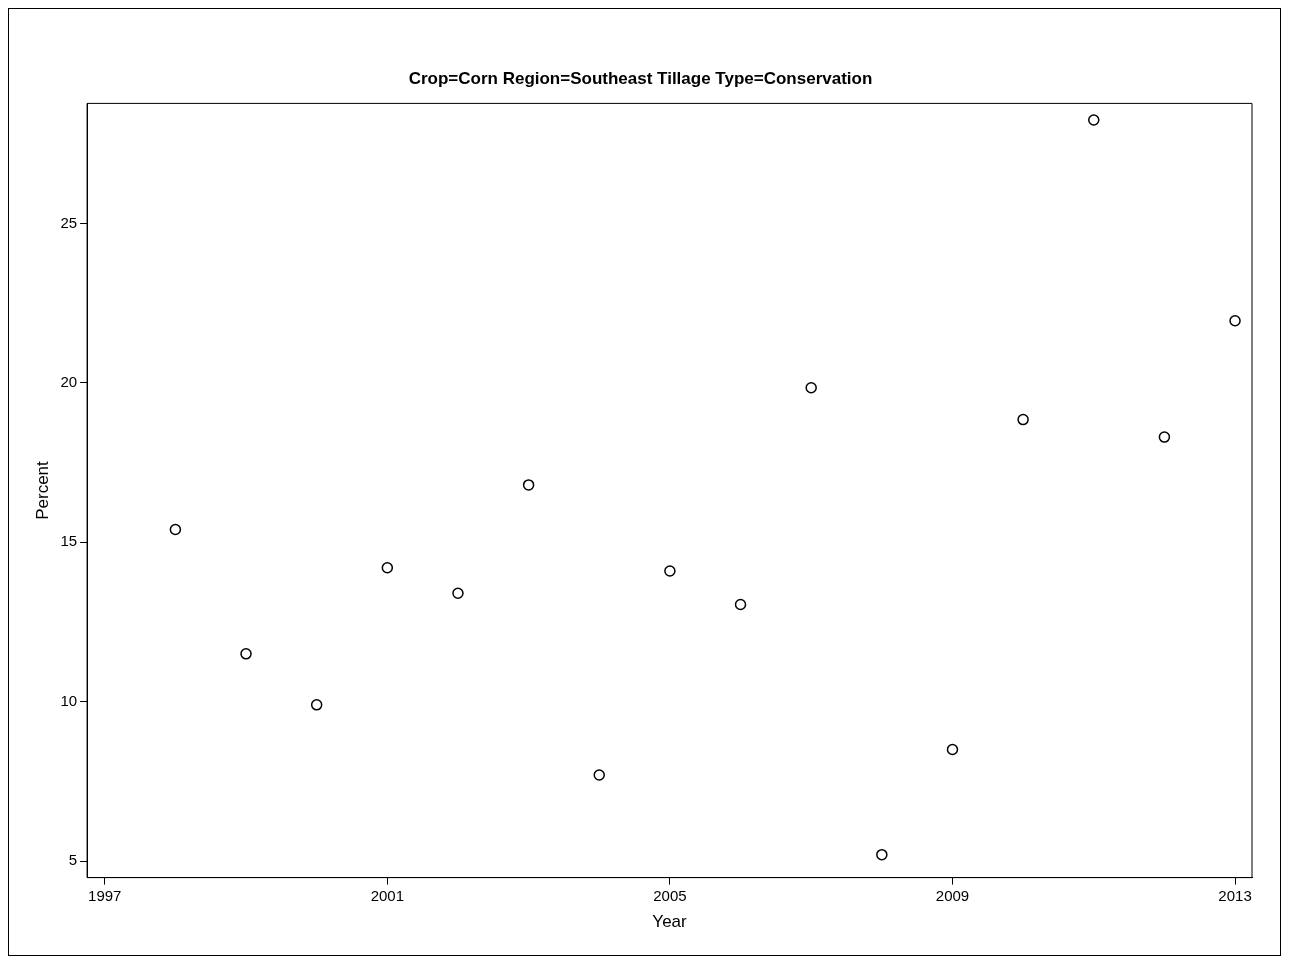 This screenshot has width=1289, height=964. I want to click on x-tick-label: 2013, so click(1235, 895).